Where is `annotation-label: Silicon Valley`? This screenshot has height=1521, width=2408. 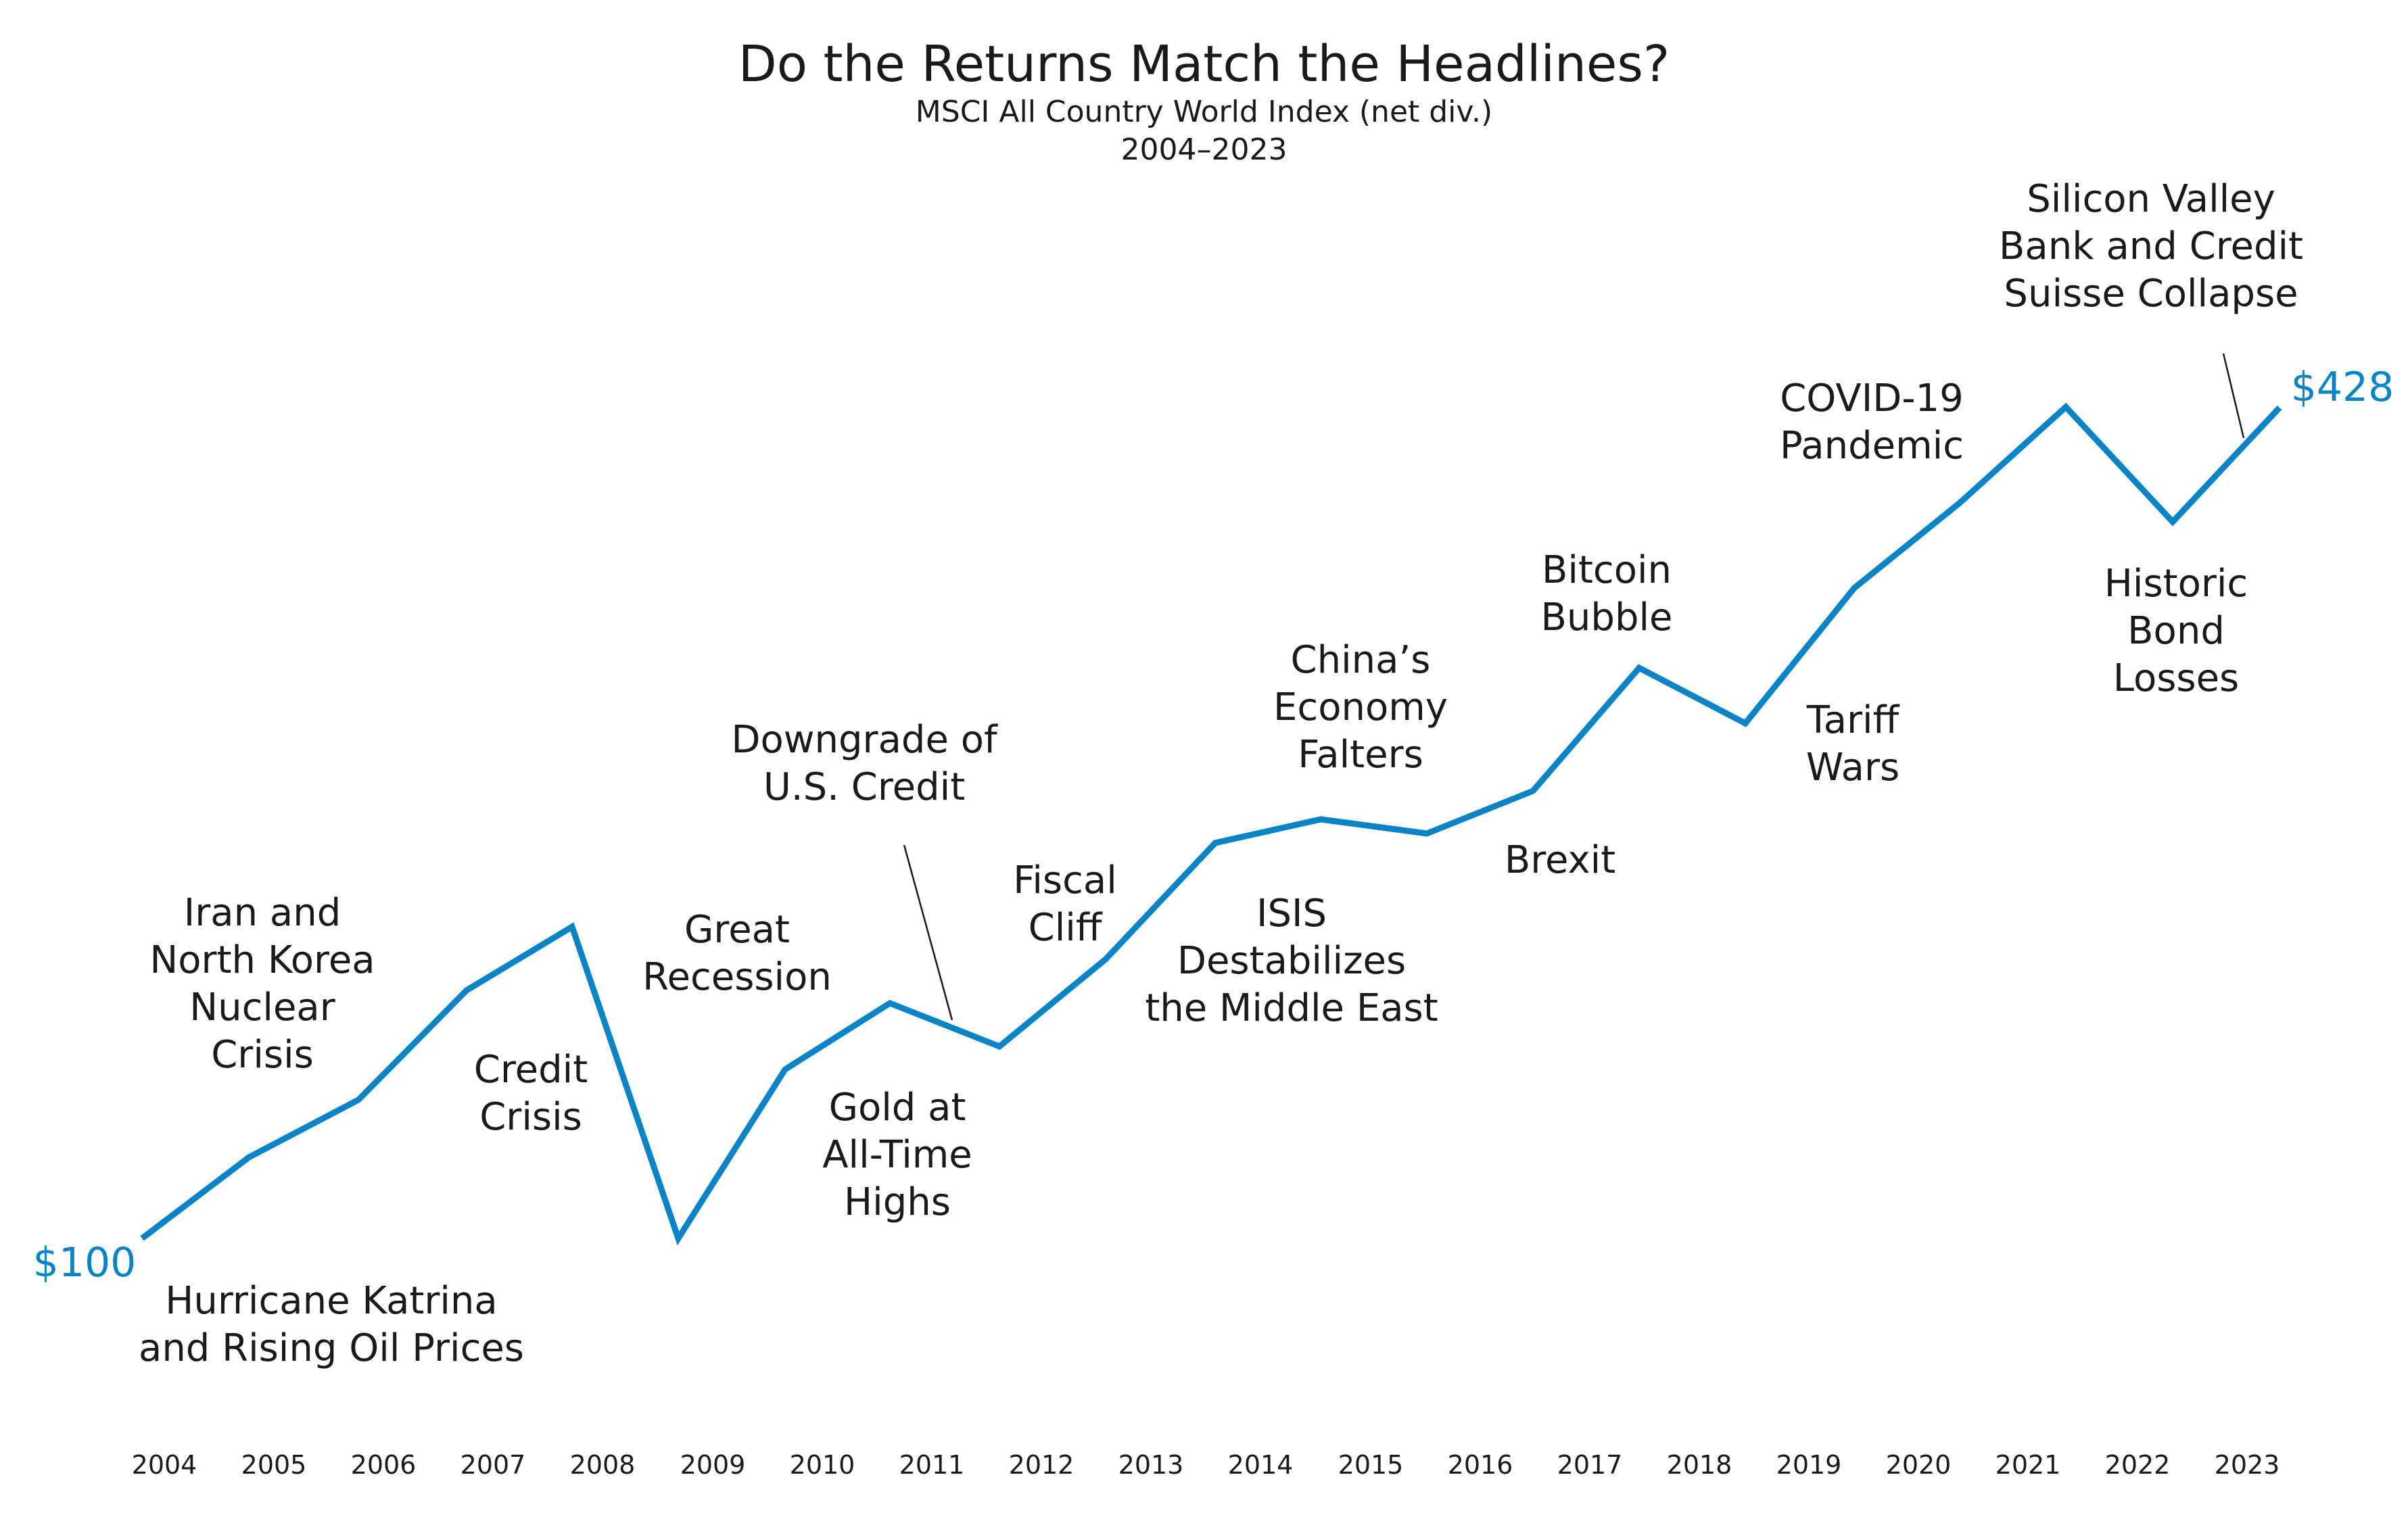
annotation-label: Silicon Valley is located at coordinates (2151, 199).